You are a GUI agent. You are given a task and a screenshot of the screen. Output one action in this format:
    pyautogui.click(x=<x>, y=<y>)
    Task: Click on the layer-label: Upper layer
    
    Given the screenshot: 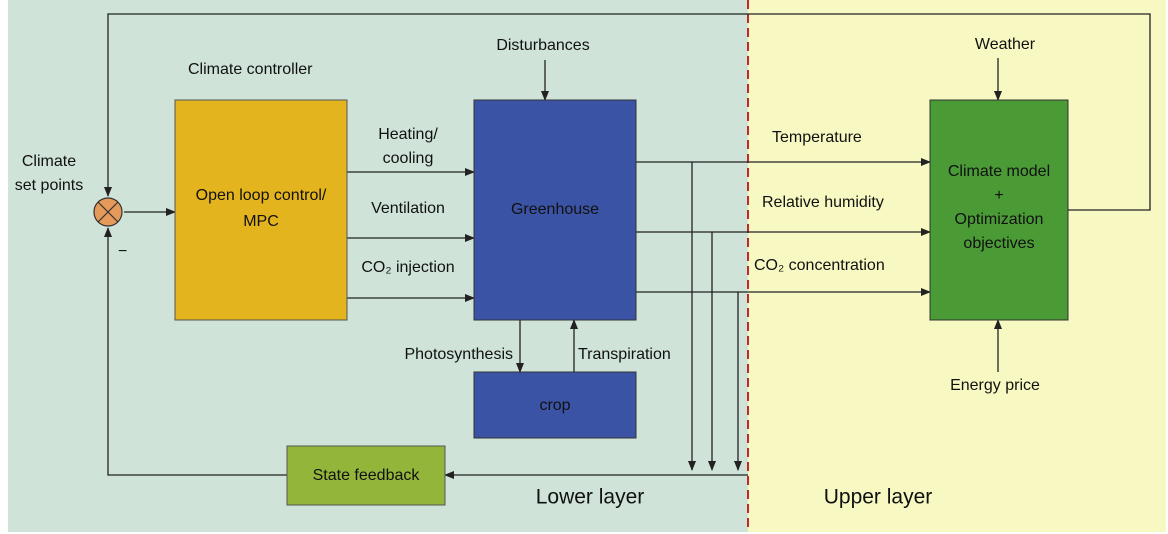 What is the action you would take?
    pyautogui.click(x=878, y=497)
    